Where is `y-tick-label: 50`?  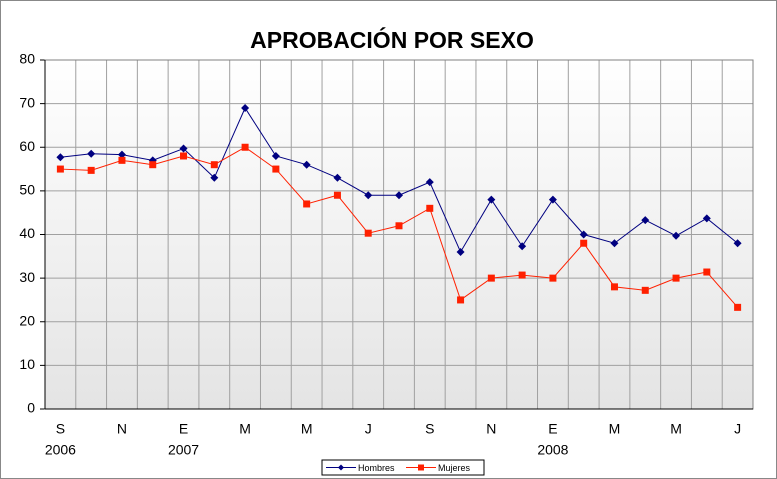
y-tick-label: 50 is located at coordinates (27, 190).